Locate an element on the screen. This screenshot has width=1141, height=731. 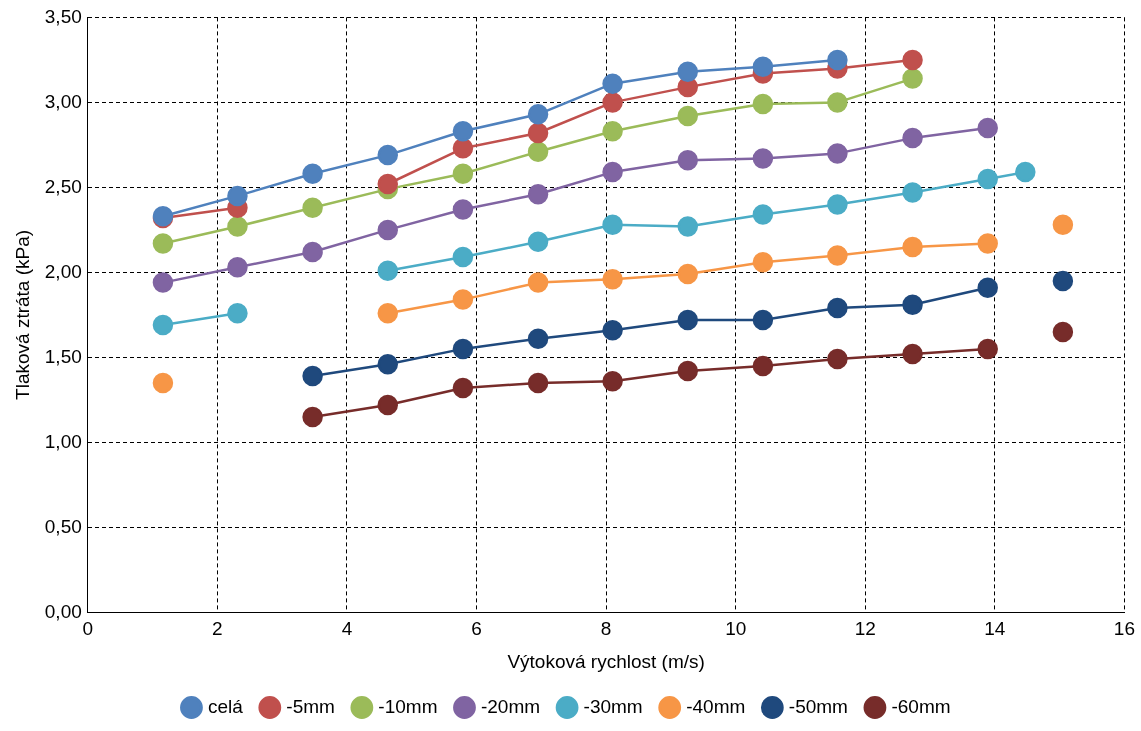
legend-label: celá is located at coordinates (225, 706).